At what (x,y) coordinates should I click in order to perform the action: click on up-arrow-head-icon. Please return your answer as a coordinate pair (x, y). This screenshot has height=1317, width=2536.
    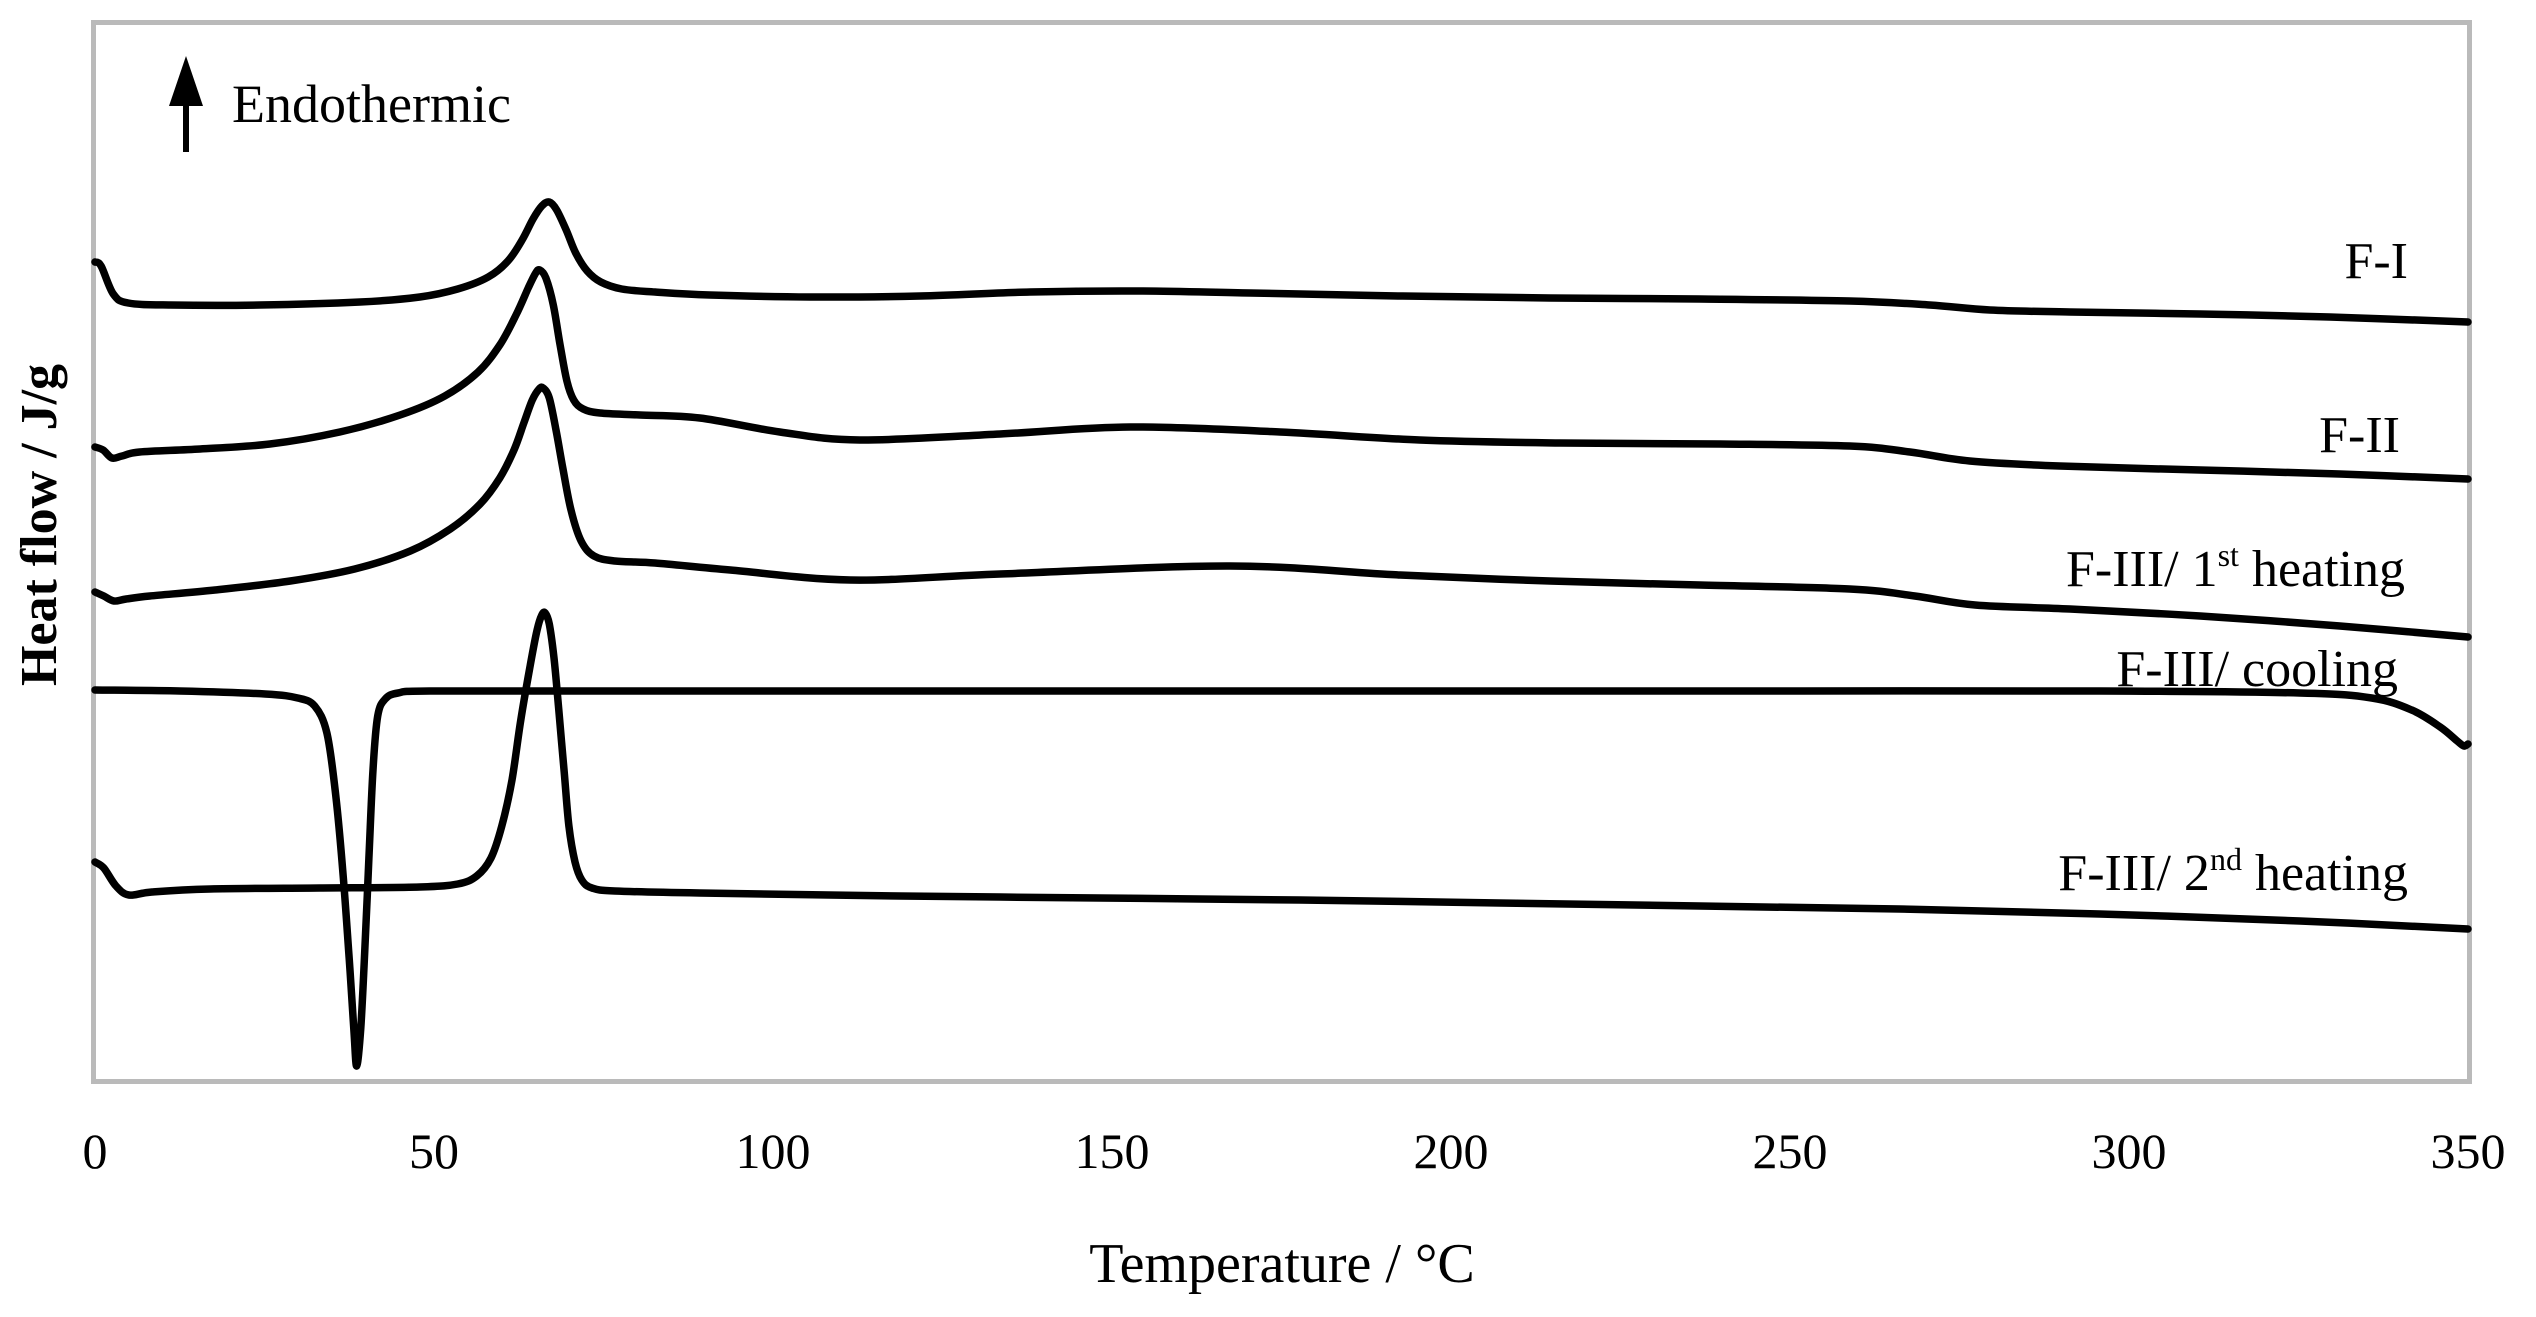
    Looking at the image, I should click on (186, 81).